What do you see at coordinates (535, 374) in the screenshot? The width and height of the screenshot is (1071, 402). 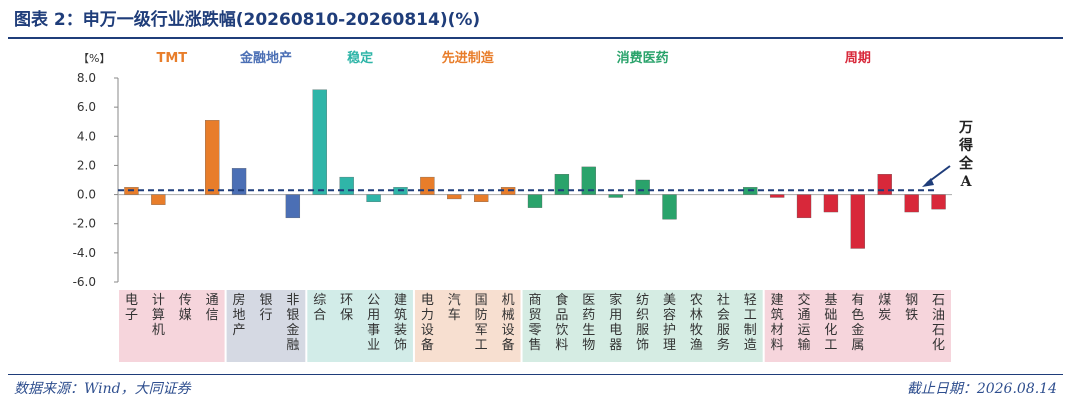 I see `footer-divider` at bounding box center [535, 374].